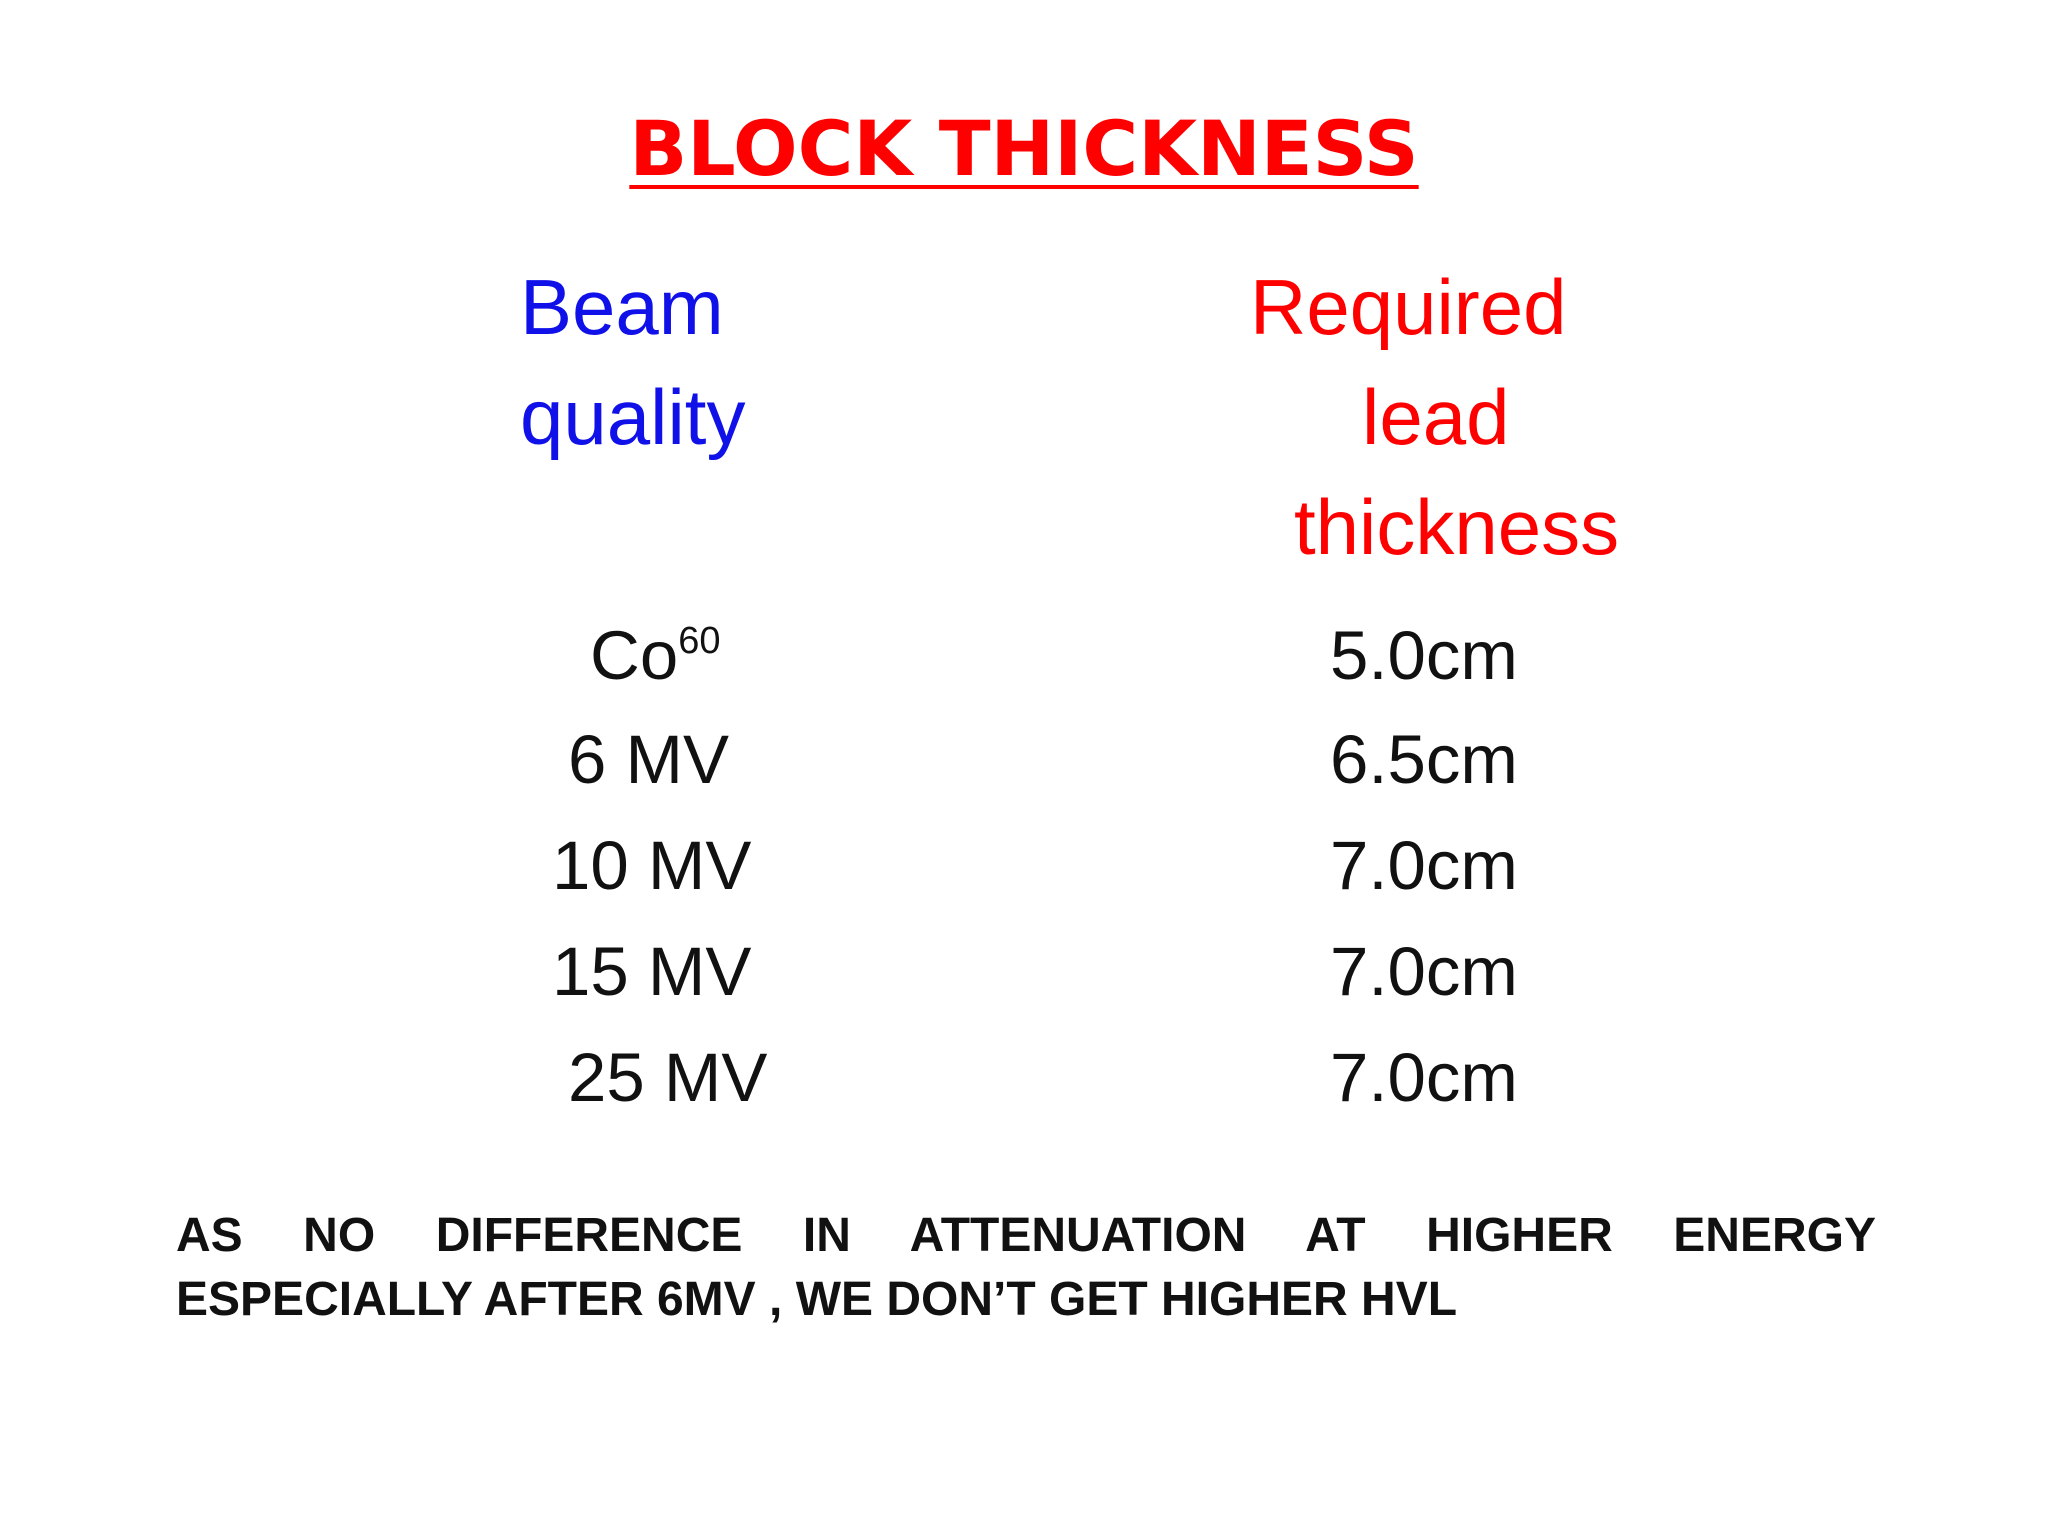 This screenshot has height=1536, width=2048. What do you see at coordinates (633, 417) in the screenshot?
I see `beam-quality-header-line2: quality` at bounding box center [633, 417].